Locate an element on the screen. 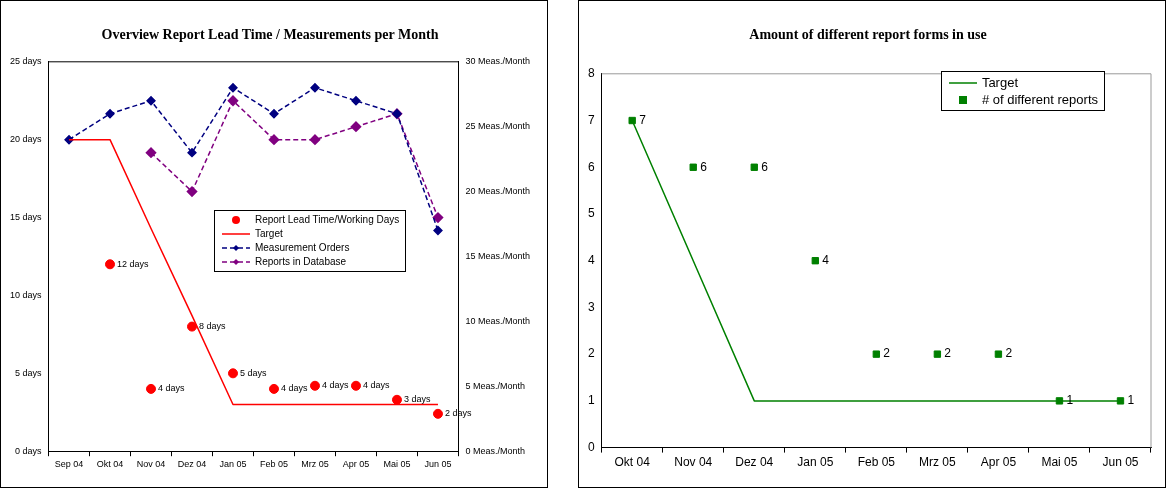  y-tick-label: 25 days is located at coordinates (26, 61).